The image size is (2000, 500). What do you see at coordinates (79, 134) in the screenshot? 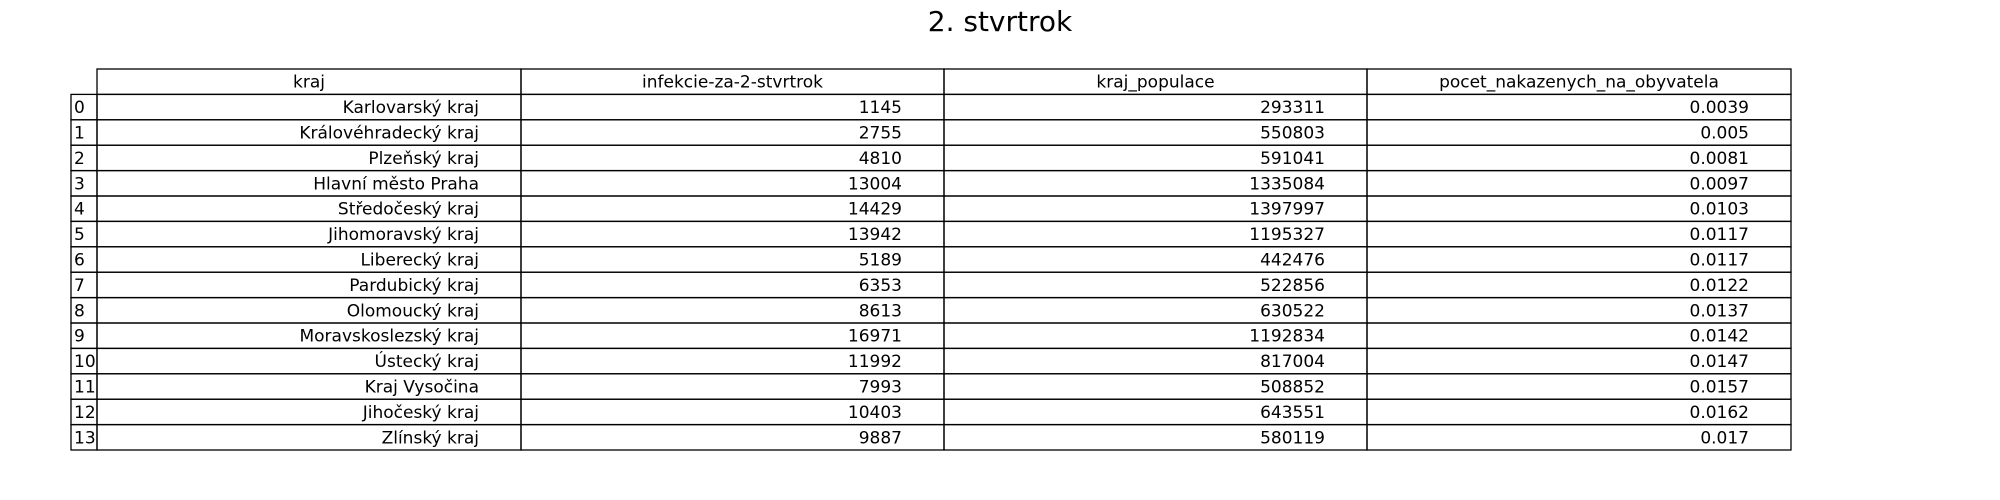
I see `row-label: 1` at bounding box center [79, 134].